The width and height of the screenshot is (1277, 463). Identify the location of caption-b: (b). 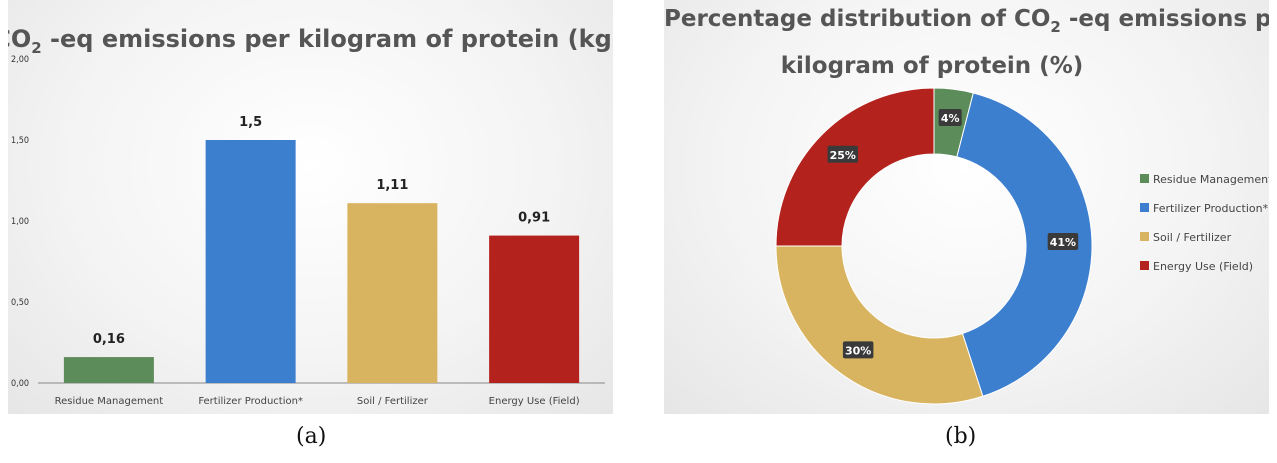
(961, 436).